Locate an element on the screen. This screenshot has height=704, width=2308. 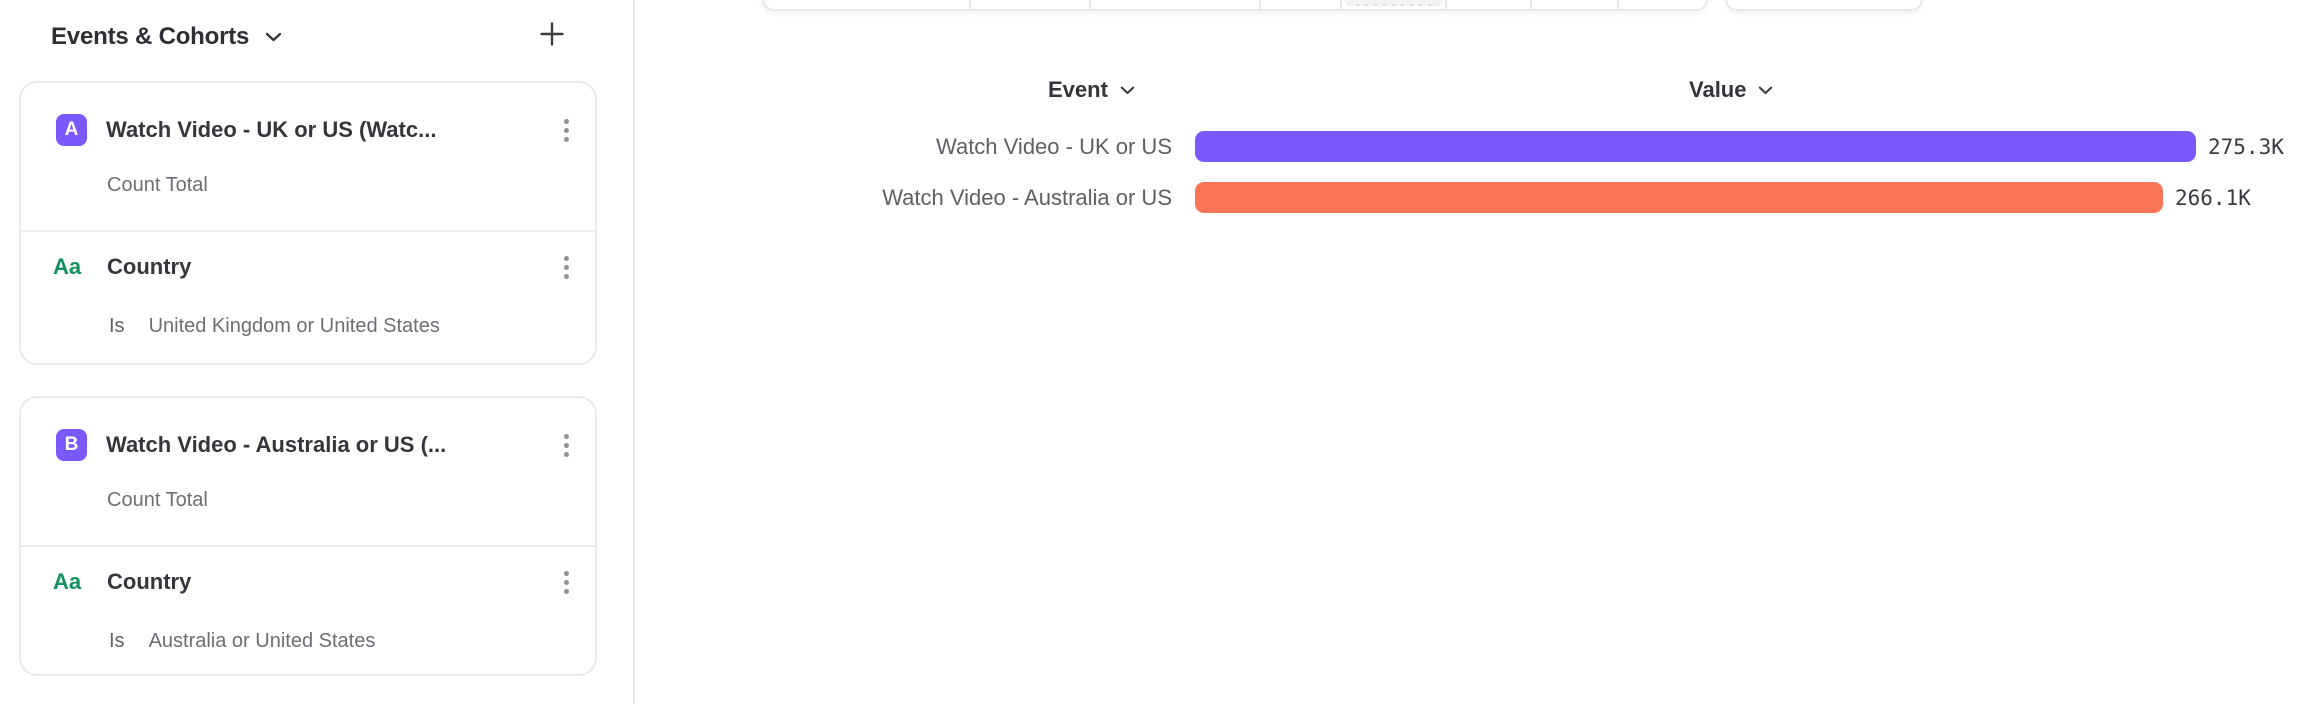
value-column-header: Value is located at coordinates (1731, 90).